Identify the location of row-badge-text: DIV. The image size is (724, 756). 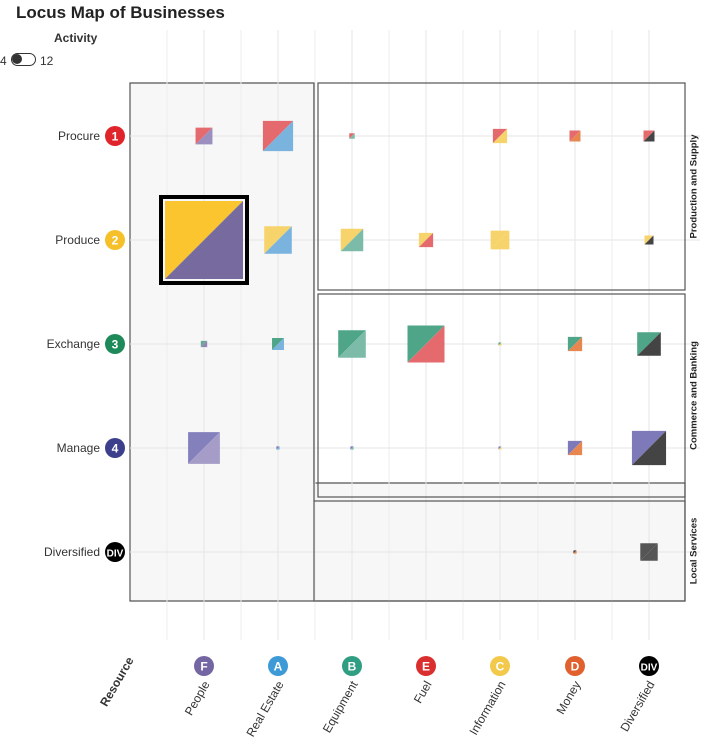
(115, 554).